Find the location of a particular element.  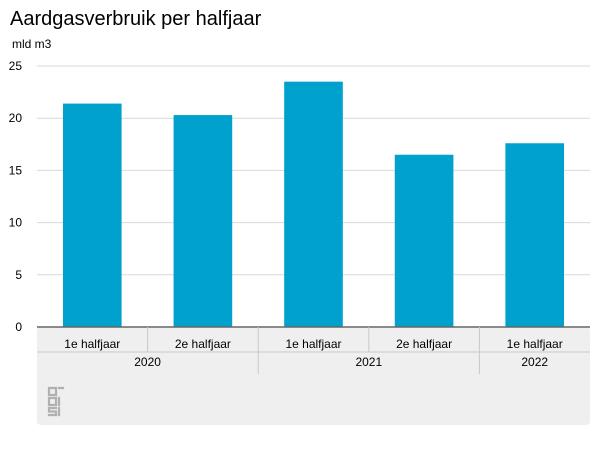

cbs-logo-icon is located at coordinates (56, 401).